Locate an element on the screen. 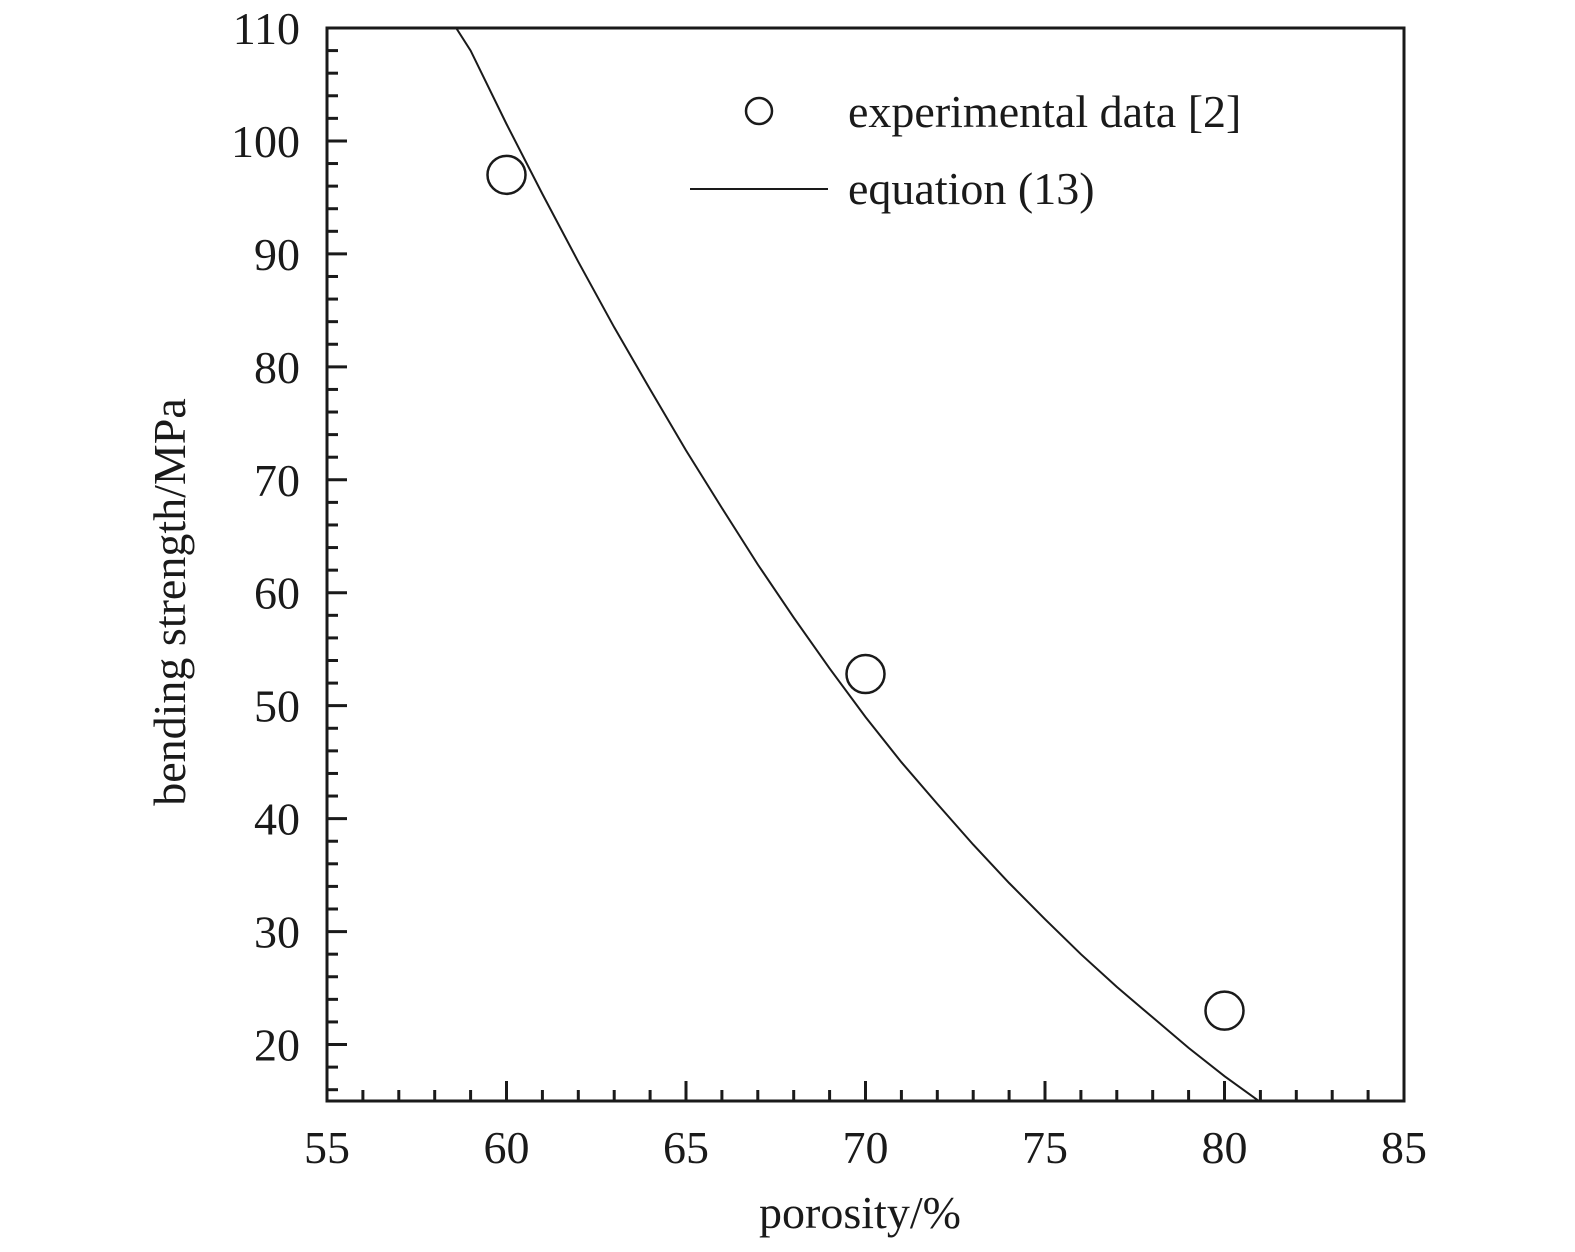 This screenshot has width=1575, height=1252. x-tick-label: 80 is located at coordinates (1225, 1147).